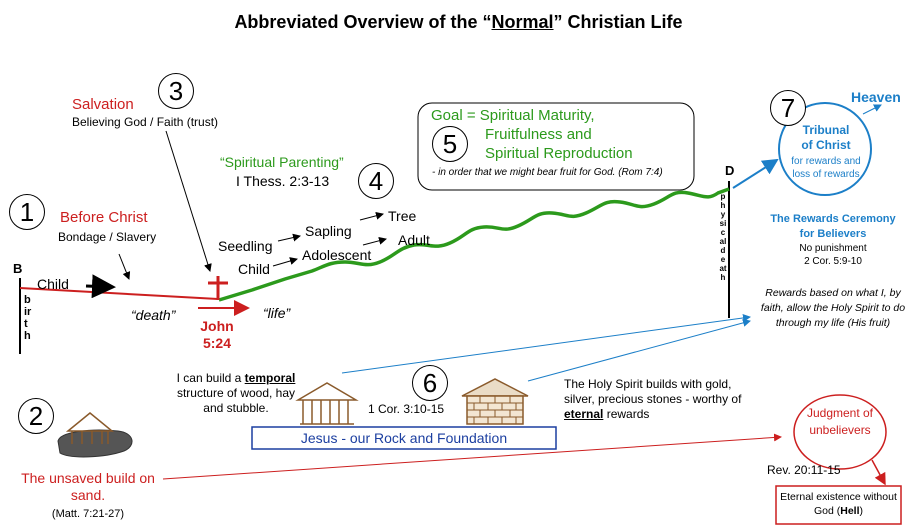 The height and width of the screenshot is (528, 917). What do you see at coordinates (218, 288) in the screenshot?
I see `cross-icon` at bounding box center [218, 288].